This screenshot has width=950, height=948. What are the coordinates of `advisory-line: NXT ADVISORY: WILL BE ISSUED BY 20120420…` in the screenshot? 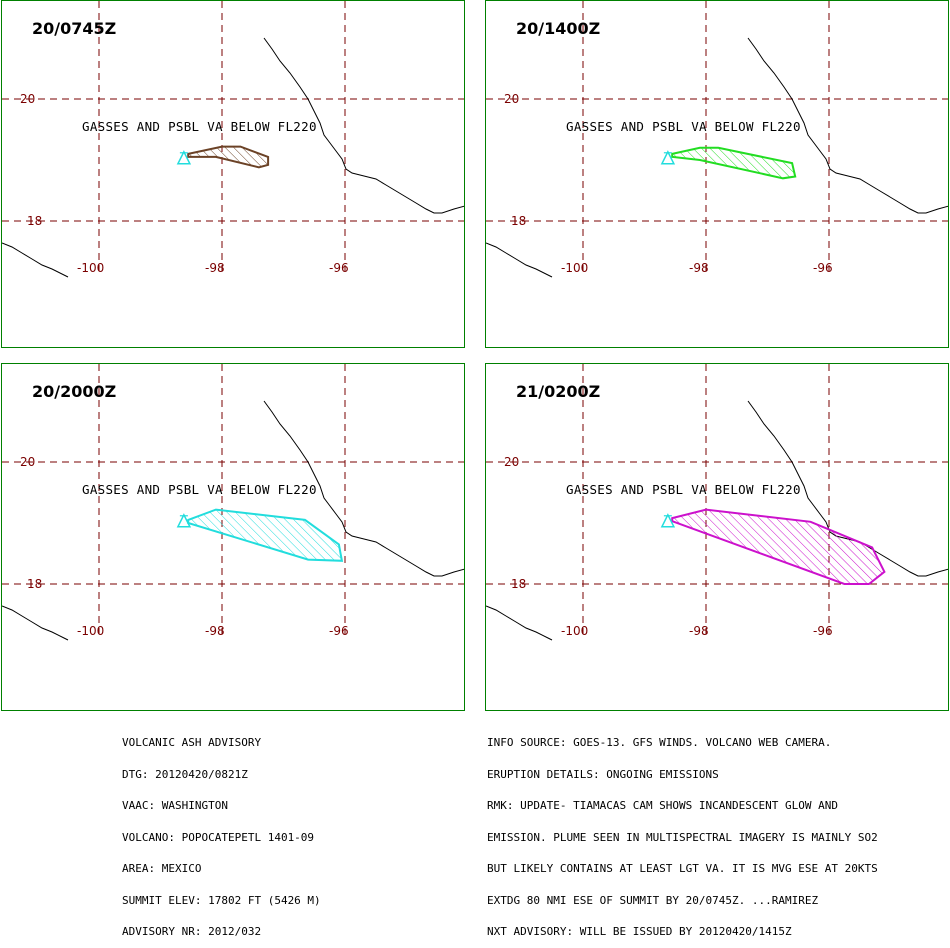 It's located at (639, 931).